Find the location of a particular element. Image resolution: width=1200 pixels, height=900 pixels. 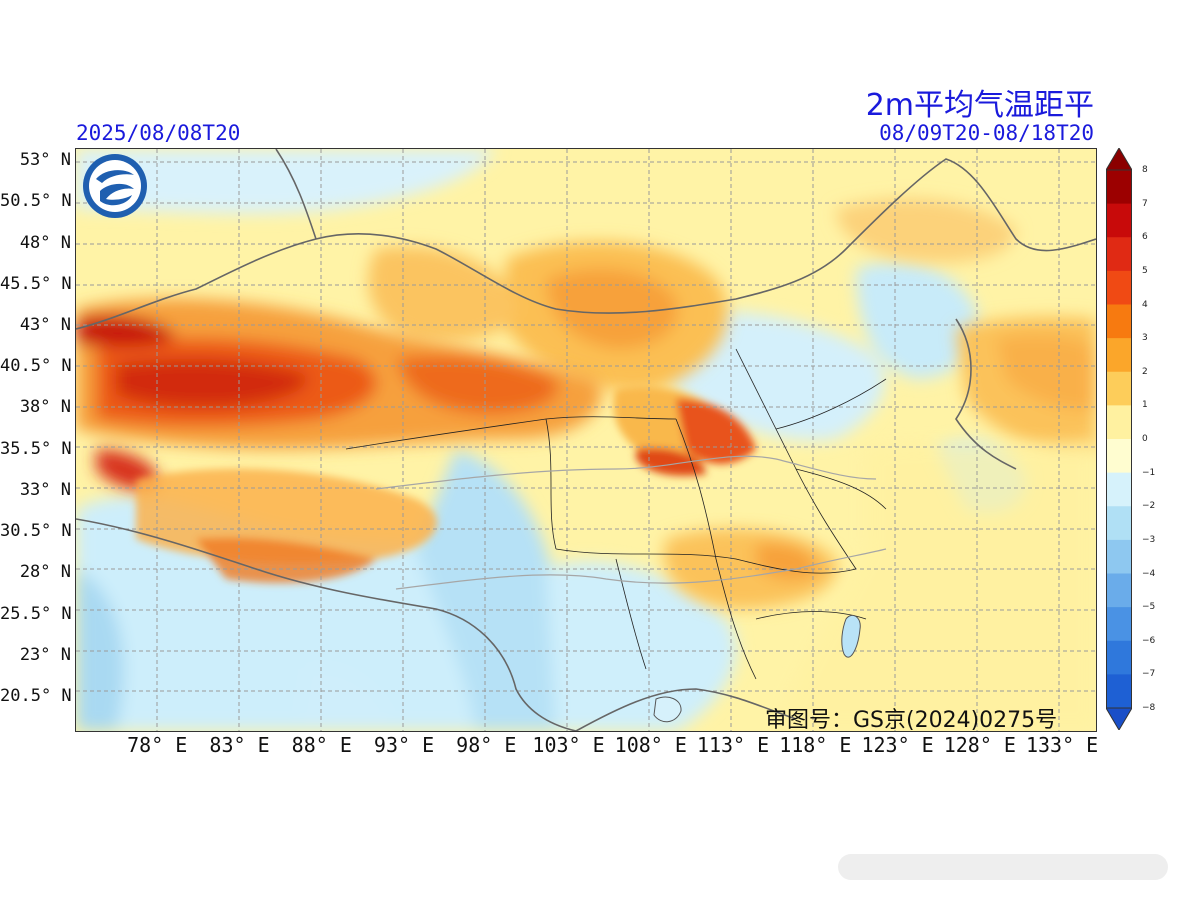

hainan-island is located at coordinates (667, 709).